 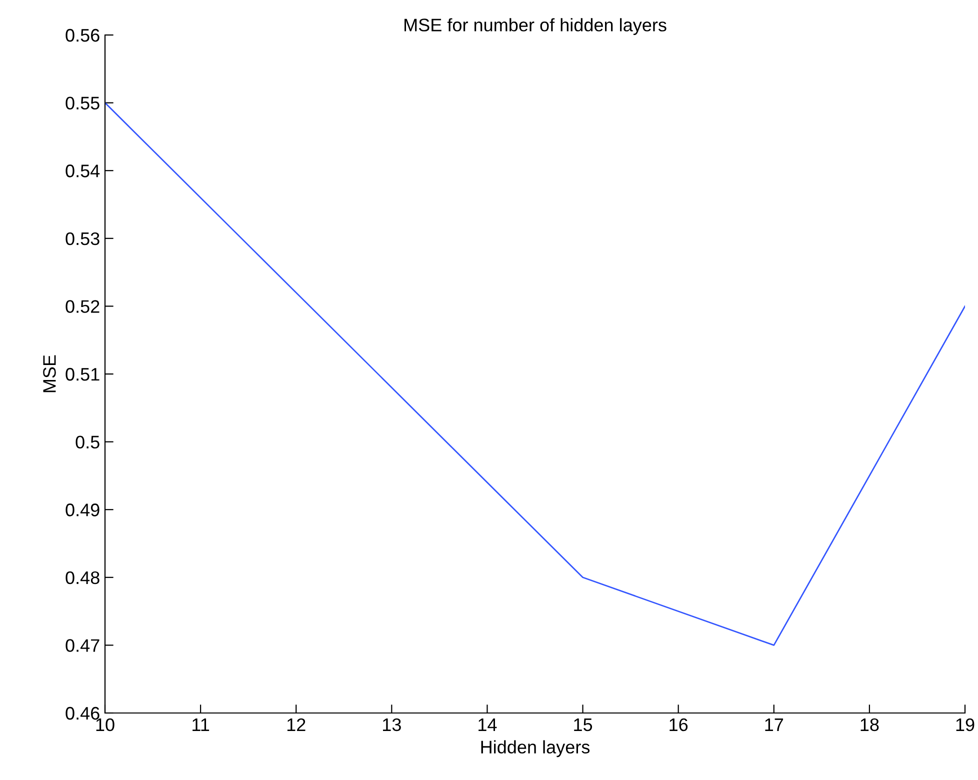 I want to click on y-tick-label: 0.49, so click(x=83, y=510).